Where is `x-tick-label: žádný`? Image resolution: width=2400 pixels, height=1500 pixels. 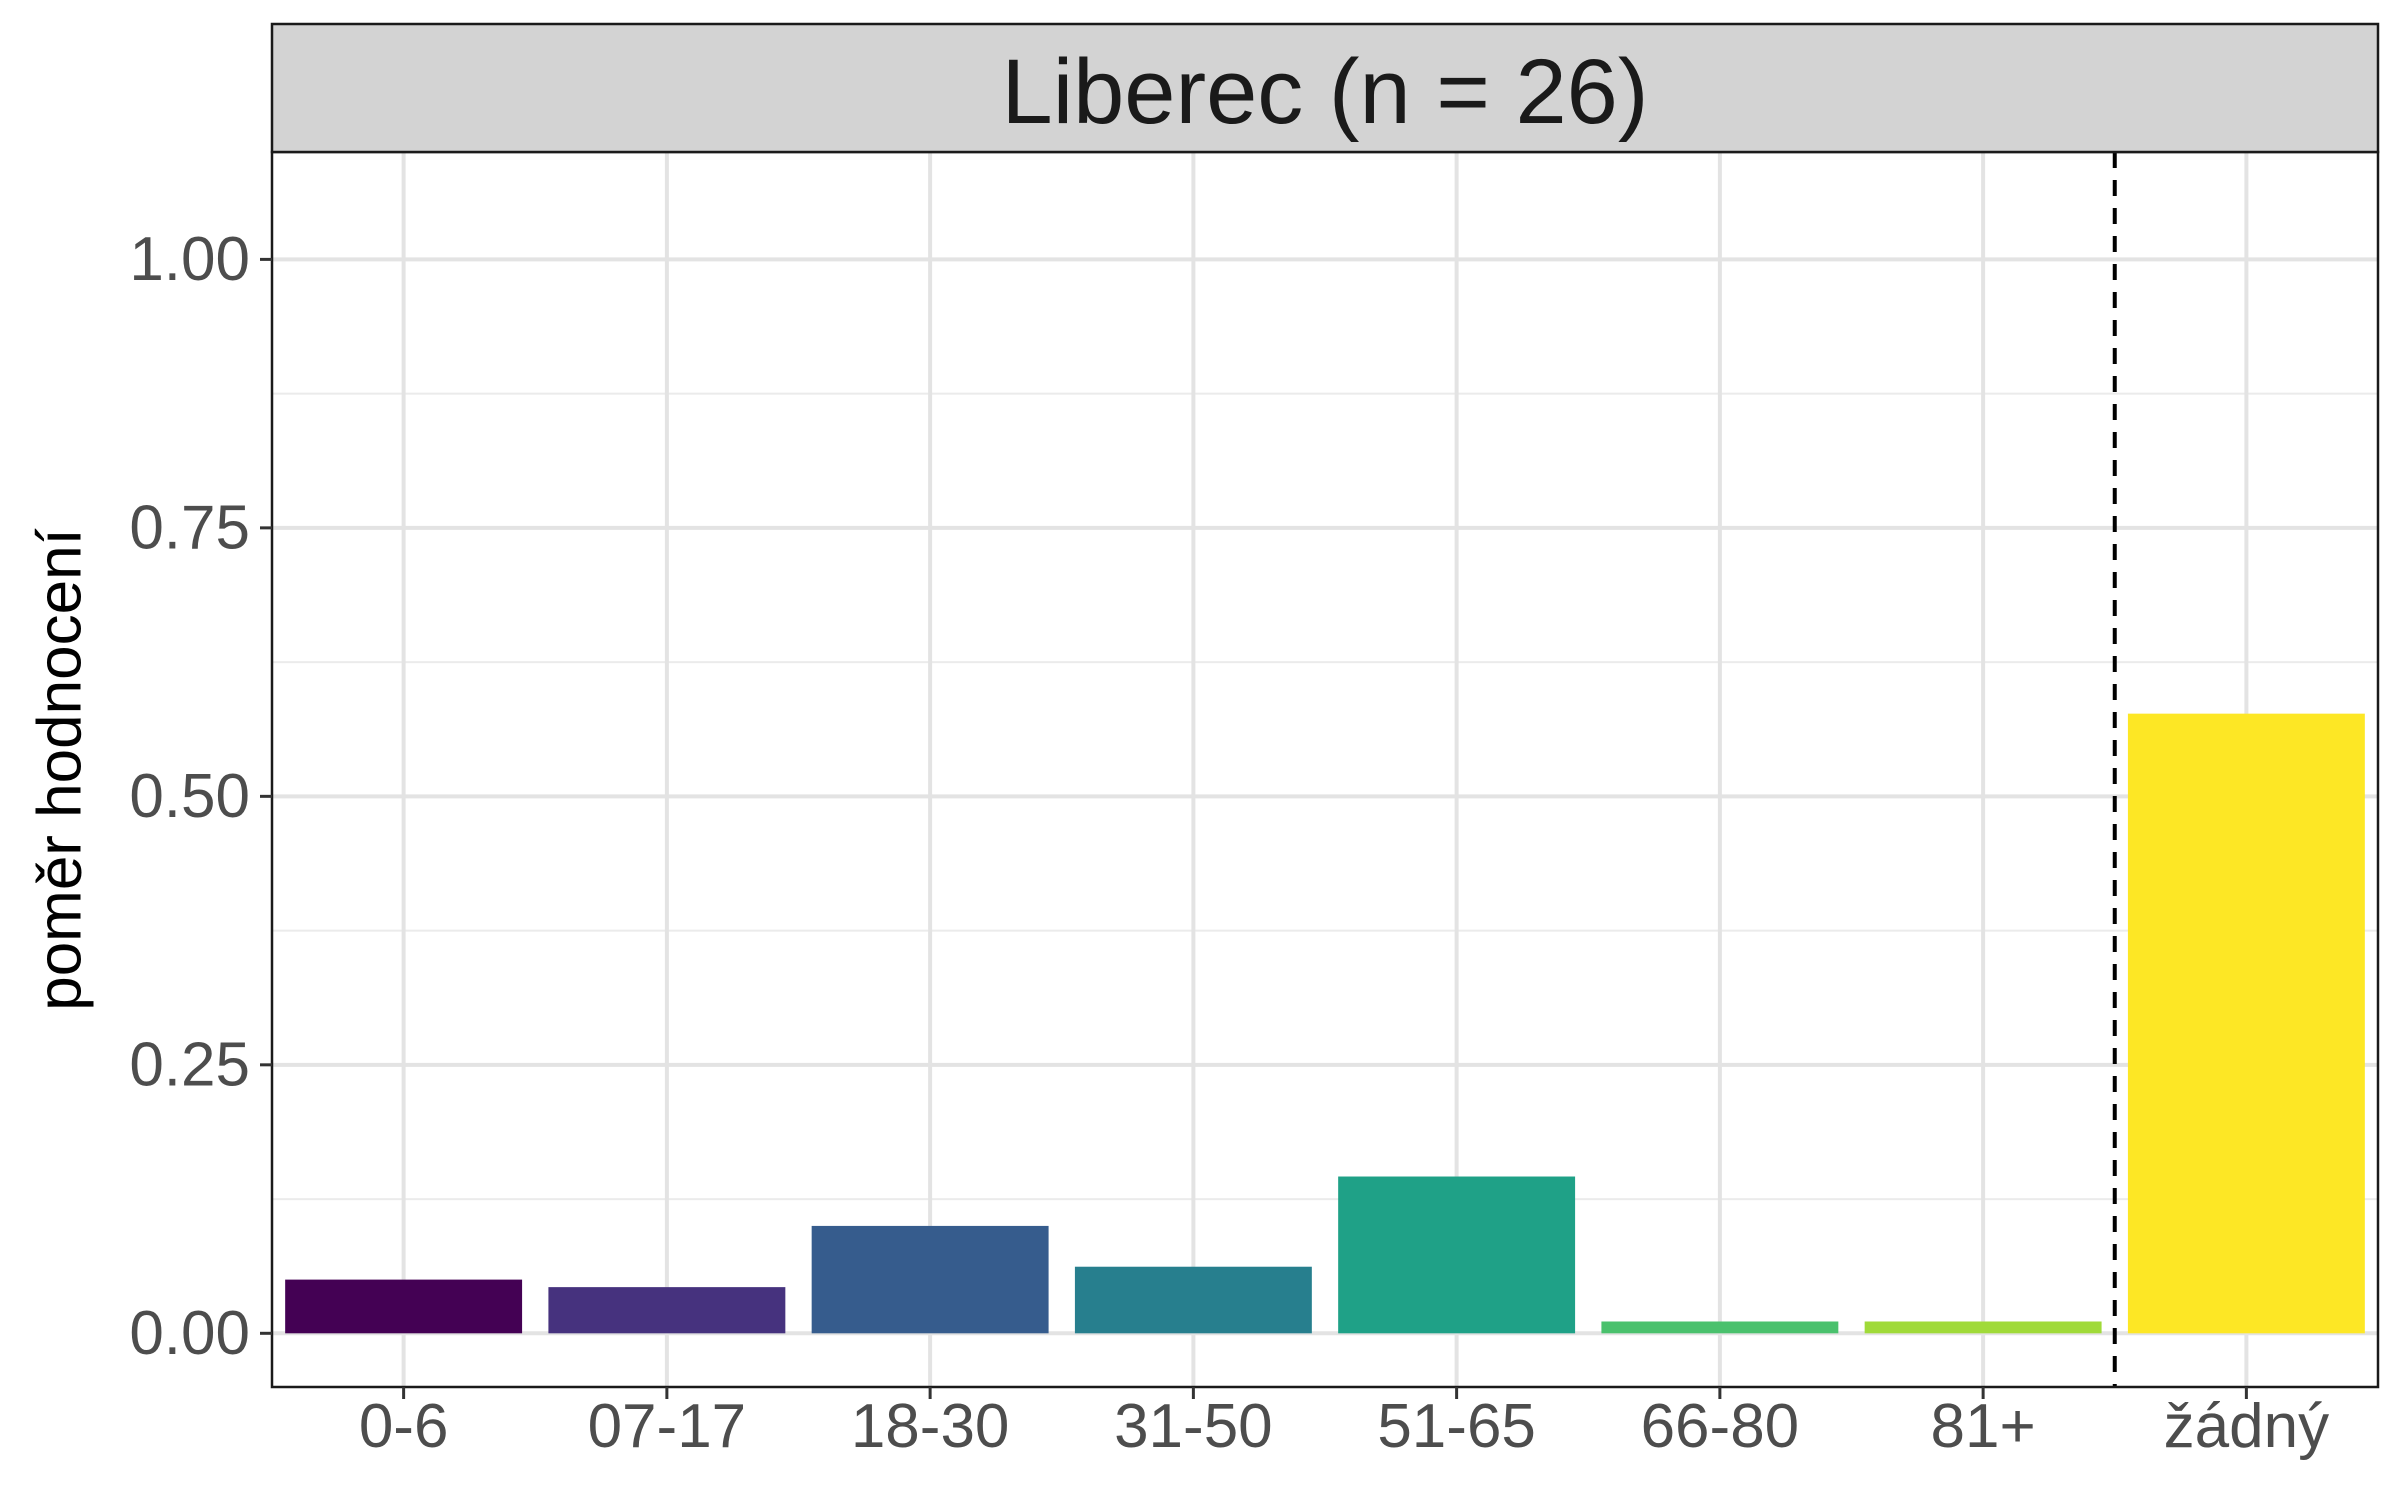
x-tick-label: žádný is located at coordinates (2246, 1426).